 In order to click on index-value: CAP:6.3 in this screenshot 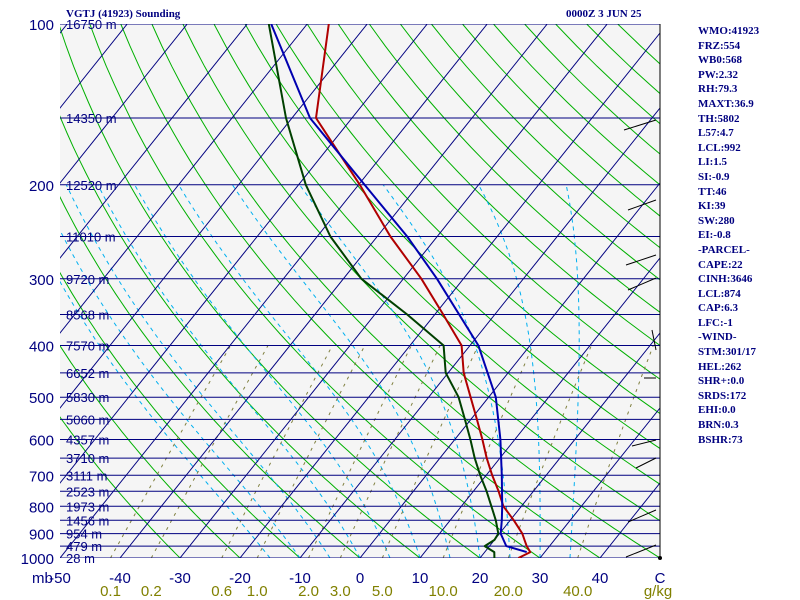, I will do `click(718, 308)`.